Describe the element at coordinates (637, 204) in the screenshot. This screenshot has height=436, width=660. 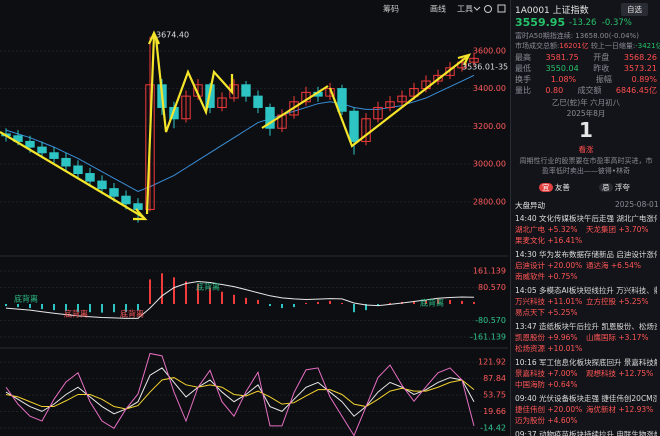
I see `news-date: 2025-08-01` at that location.